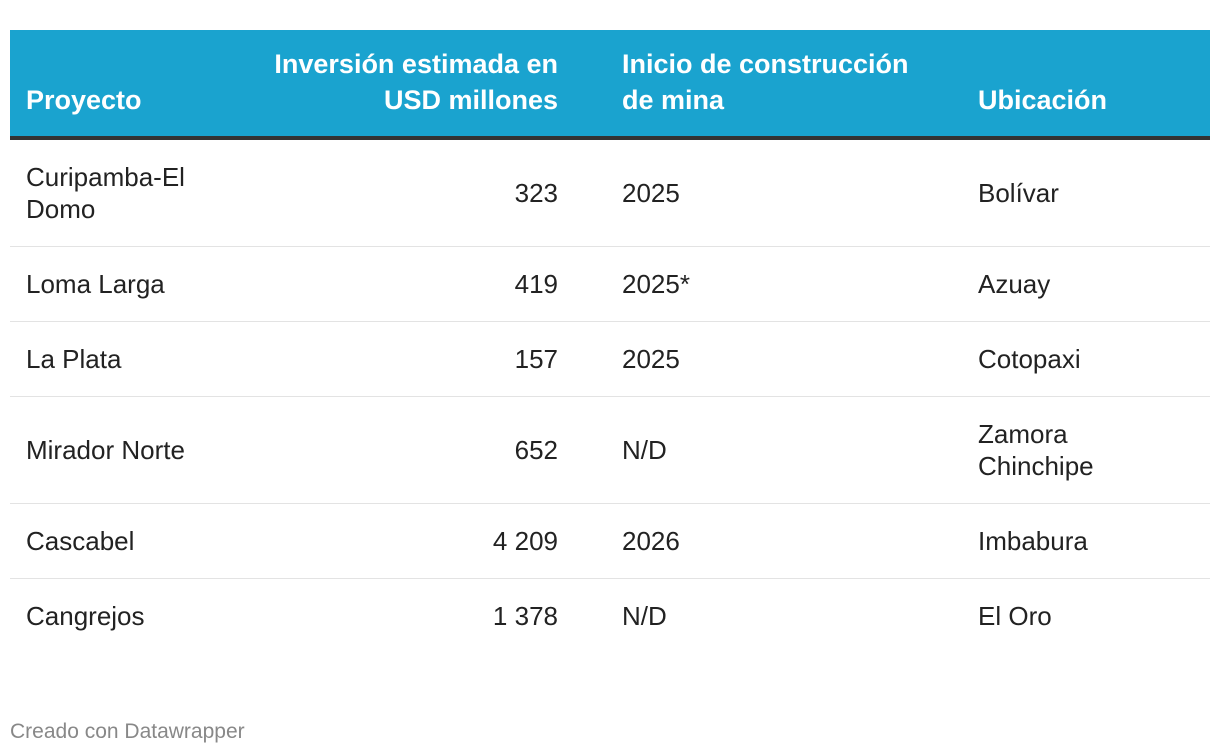 The width and height of the screenshot is (1220, 756). Describe the element at coordinates (404, 359) in the screenshot. I see `cell-investment: 157` at that location.